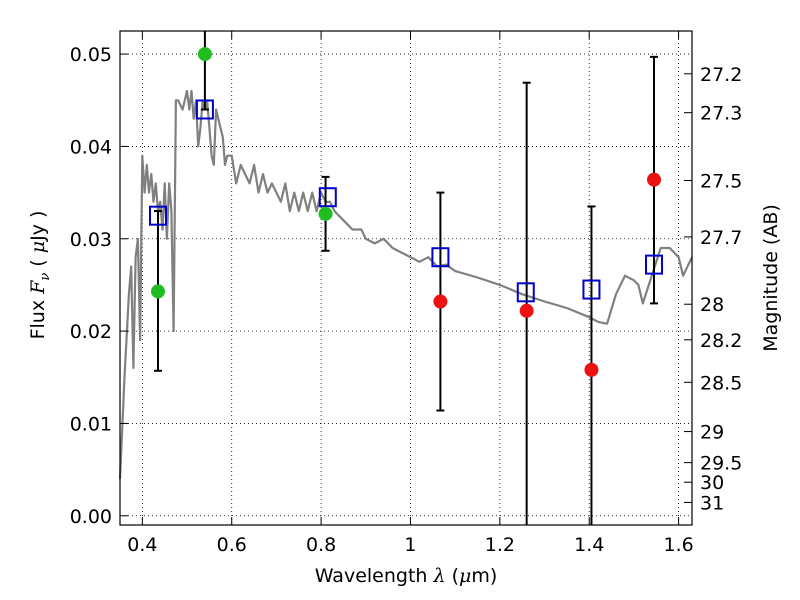 The height and width of the screenshot is (600, 800). I want to click on magnitude-tick-label: 30, so click(712, 483).